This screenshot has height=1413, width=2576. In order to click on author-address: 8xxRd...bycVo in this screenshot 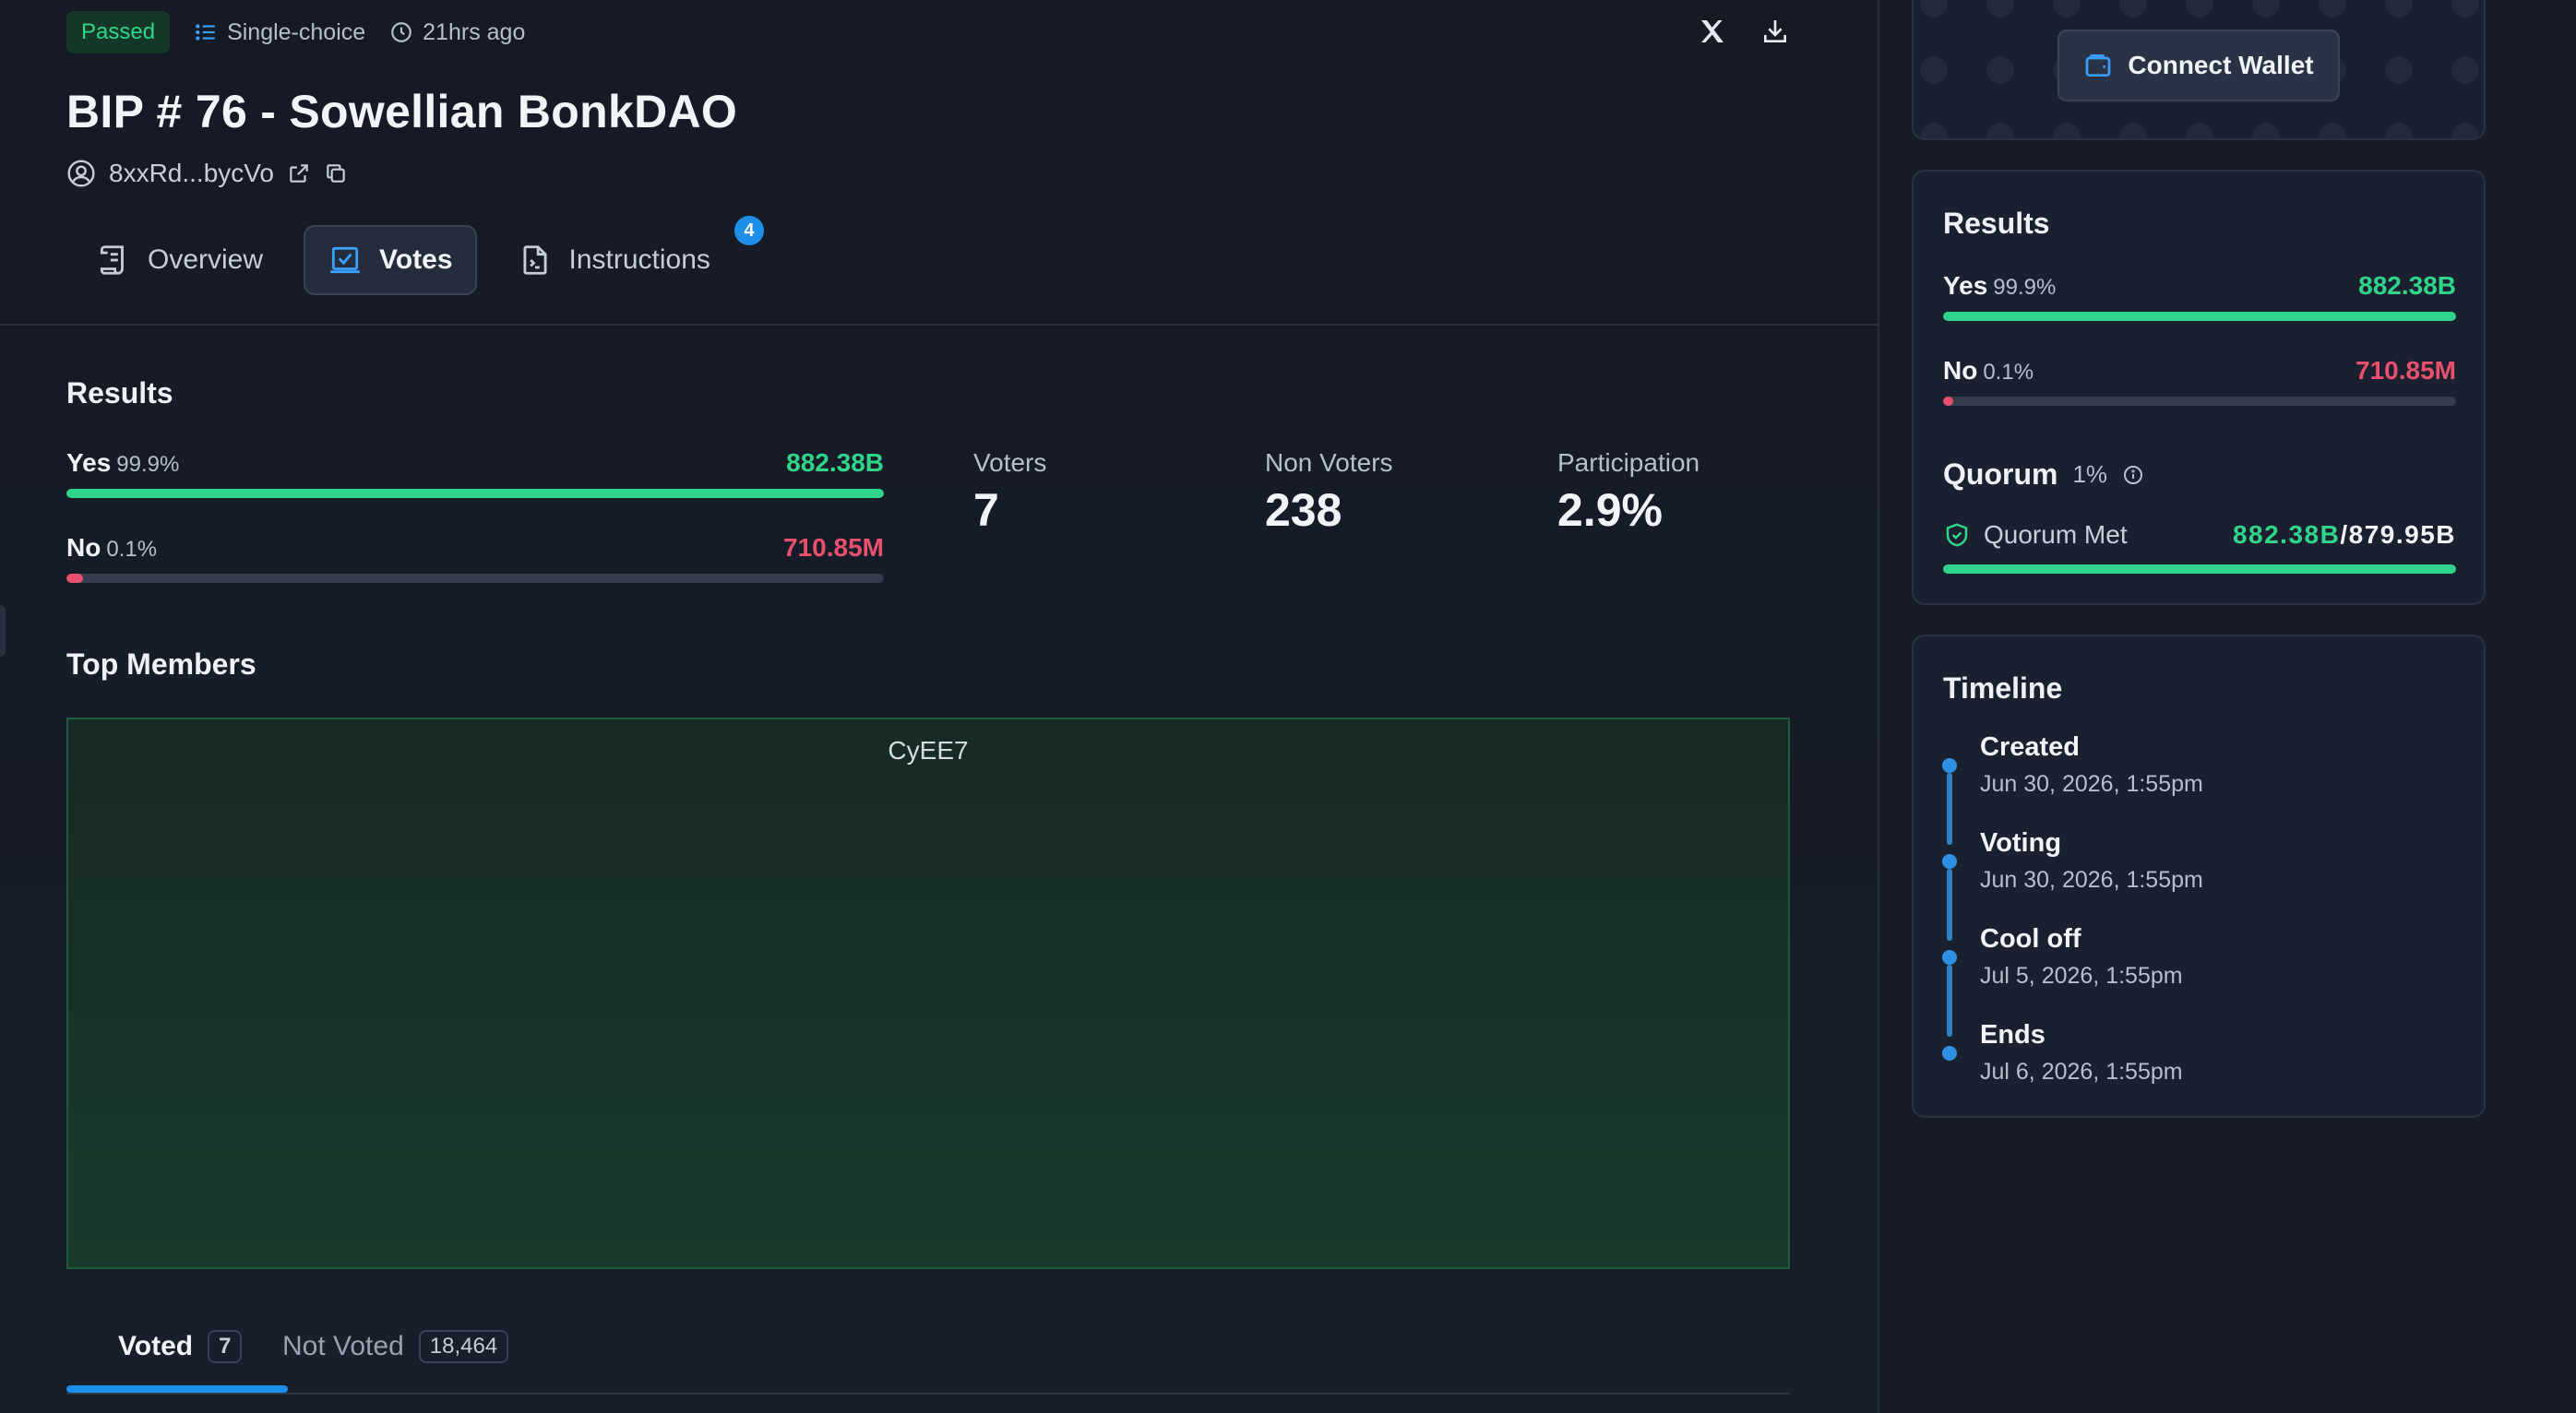, I will do `click(191, 173)`.